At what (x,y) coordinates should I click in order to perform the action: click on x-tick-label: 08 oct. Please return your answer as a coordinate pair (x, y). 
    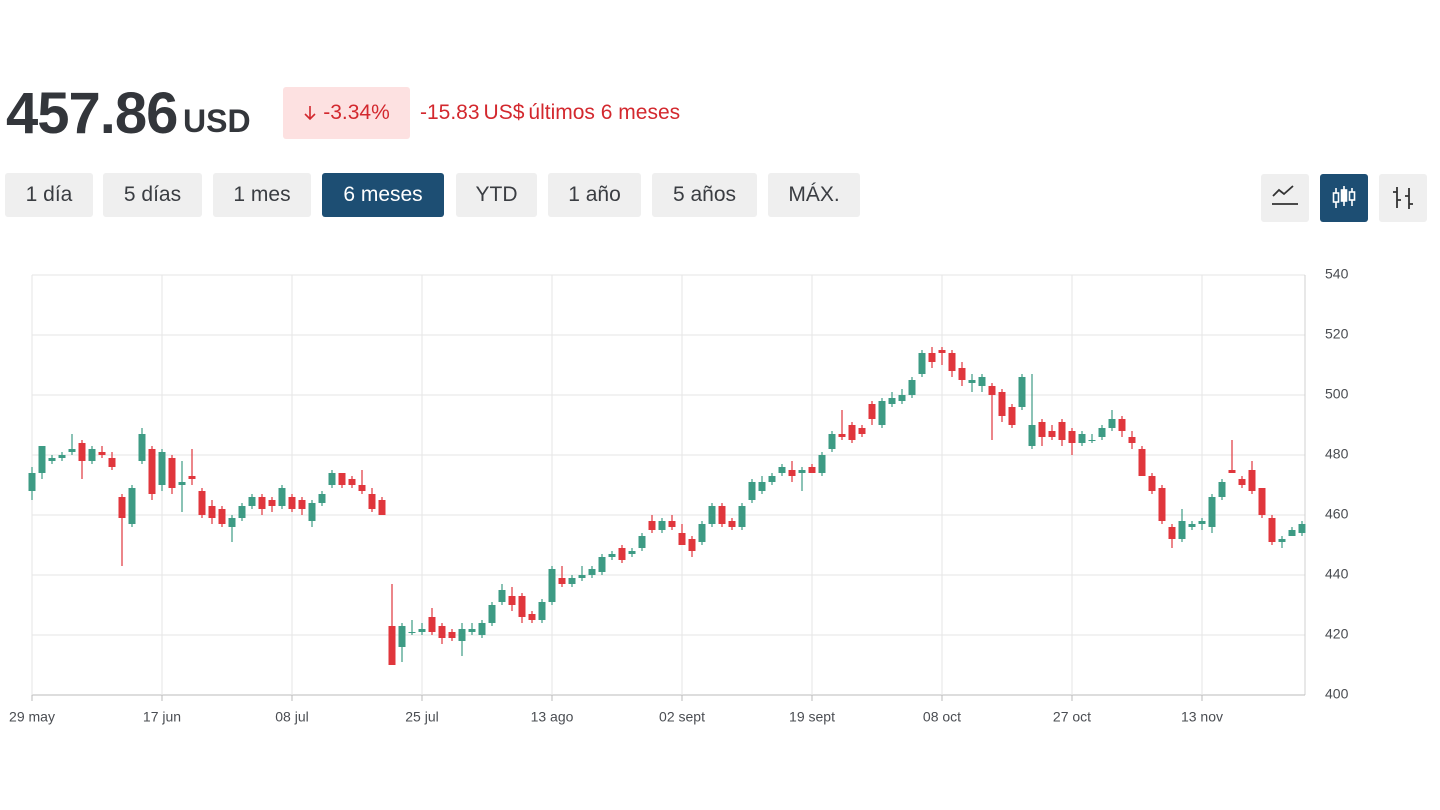
    Looking at the image, I should click on (942, 717).